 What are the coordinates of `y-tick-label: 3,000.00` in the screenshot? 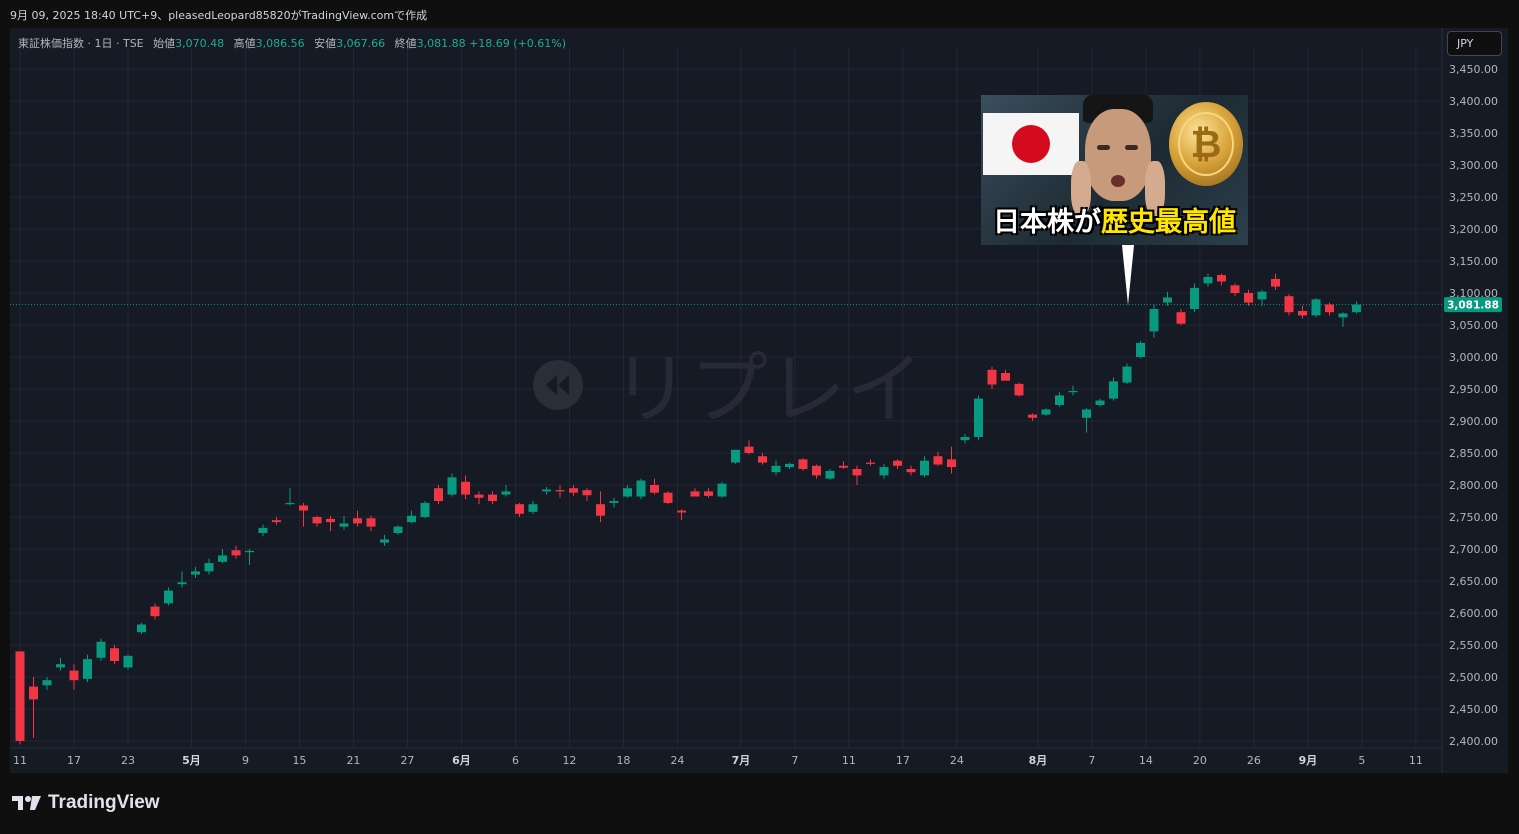 It's located at (1473, 357).